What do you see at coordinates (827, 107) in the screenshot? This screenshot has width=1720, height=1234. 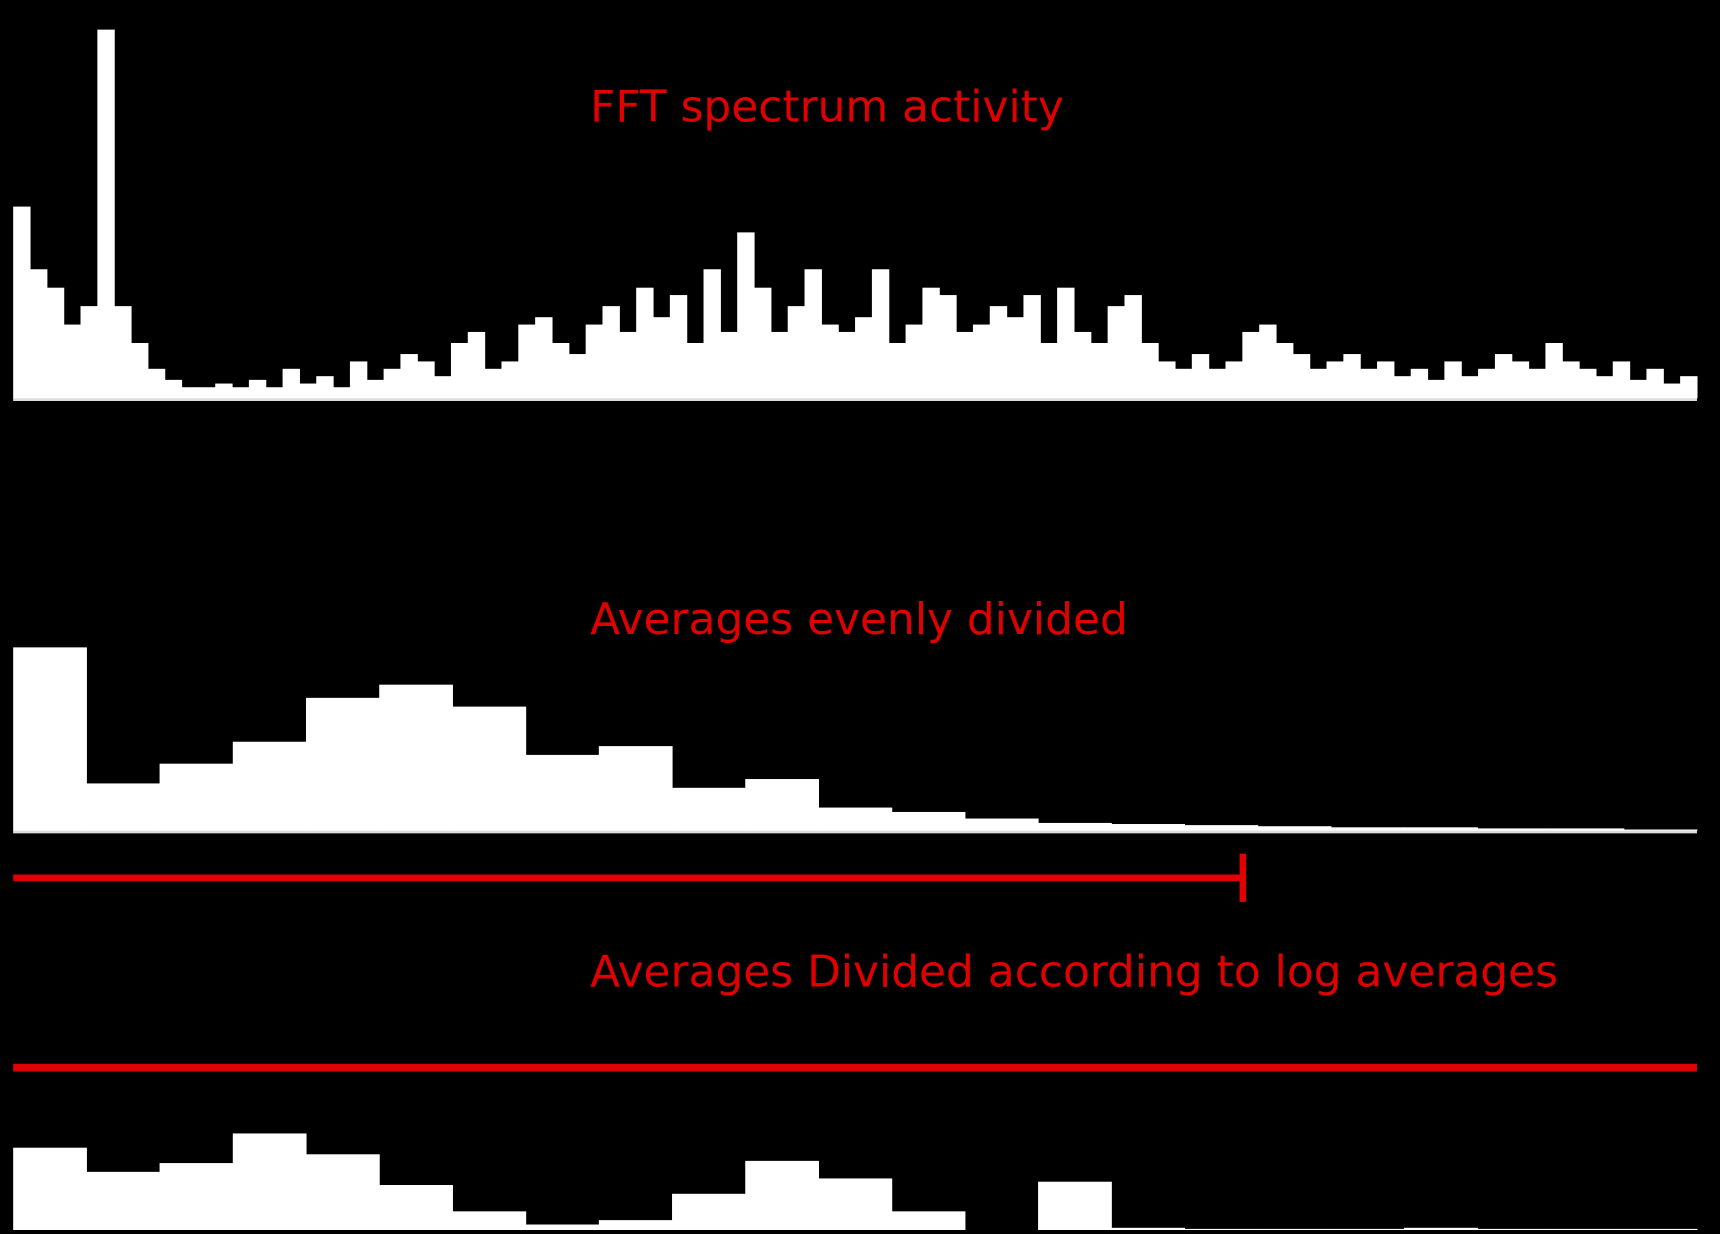 I see `chart-title: FFT spectrum activity` at bounding box center [827, 107].